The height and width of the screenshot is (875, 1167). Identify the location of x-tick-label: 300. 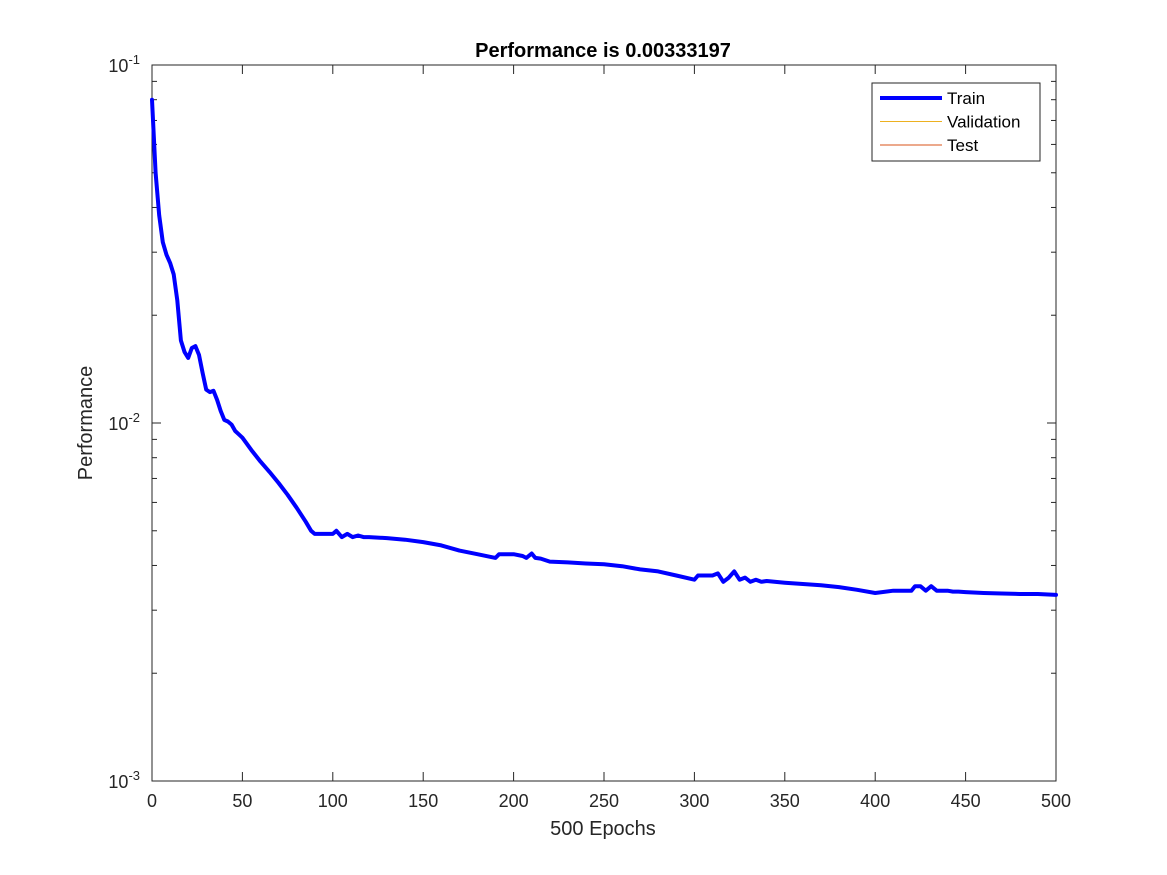
(694, 801).